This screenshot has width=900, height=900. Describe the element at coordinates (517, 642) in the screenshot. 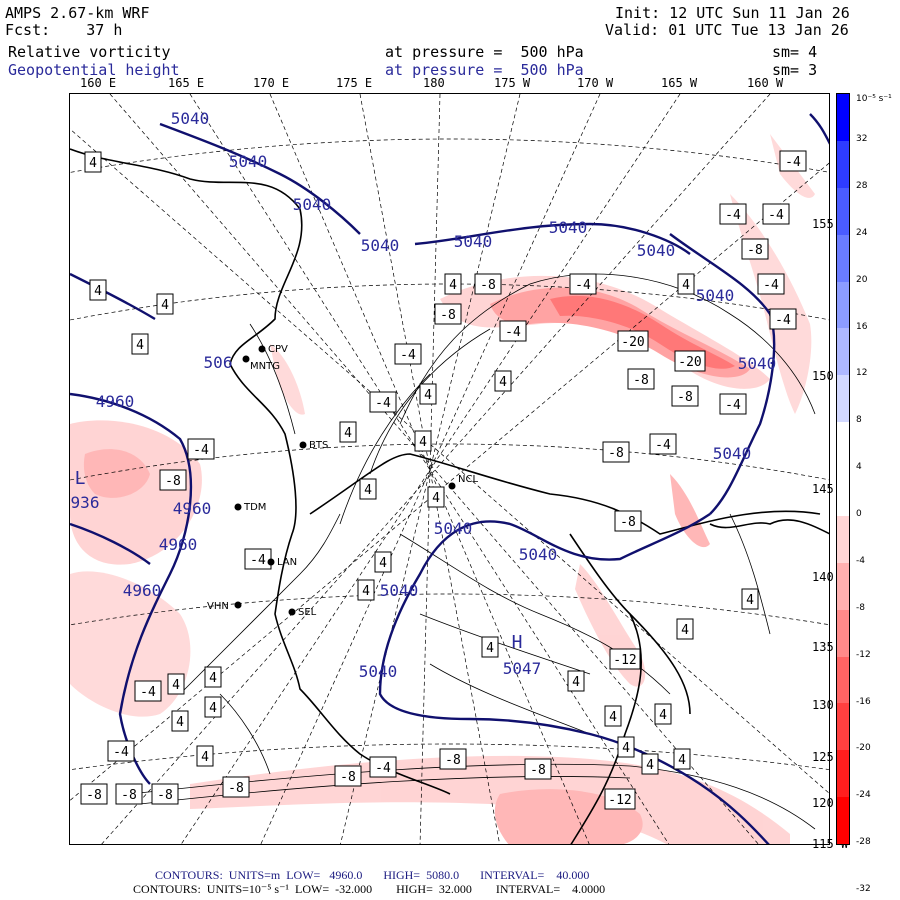

I see `high-marker: H` at that location.